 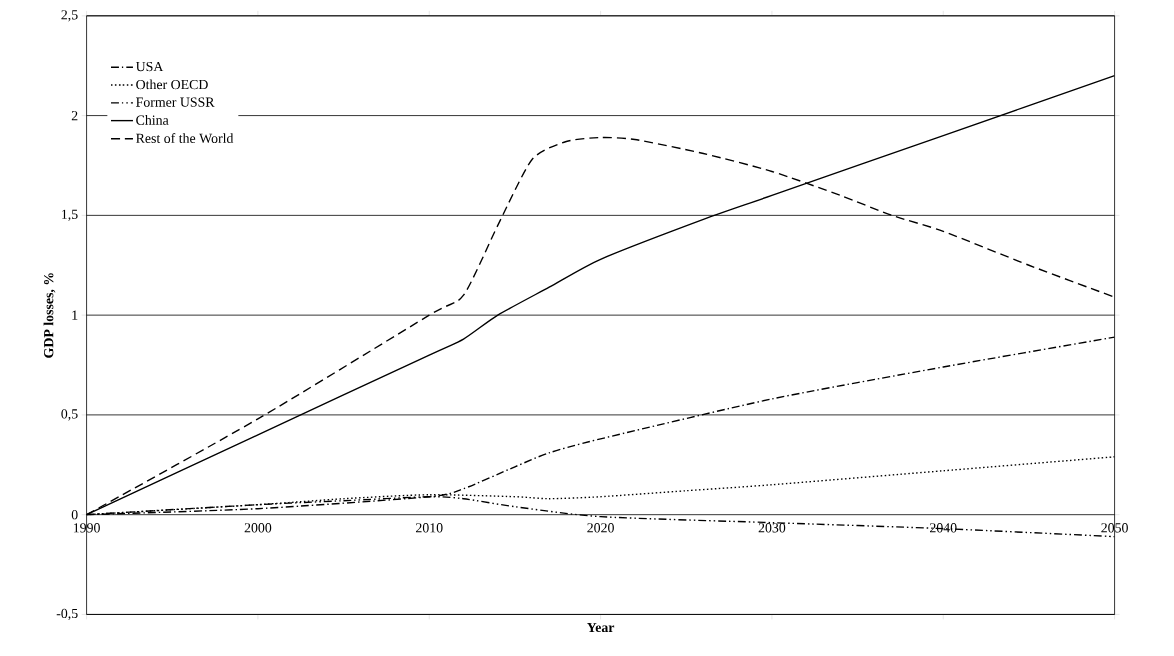 I want to click on x-tick-label: 2030, so click(x=772, y=528).